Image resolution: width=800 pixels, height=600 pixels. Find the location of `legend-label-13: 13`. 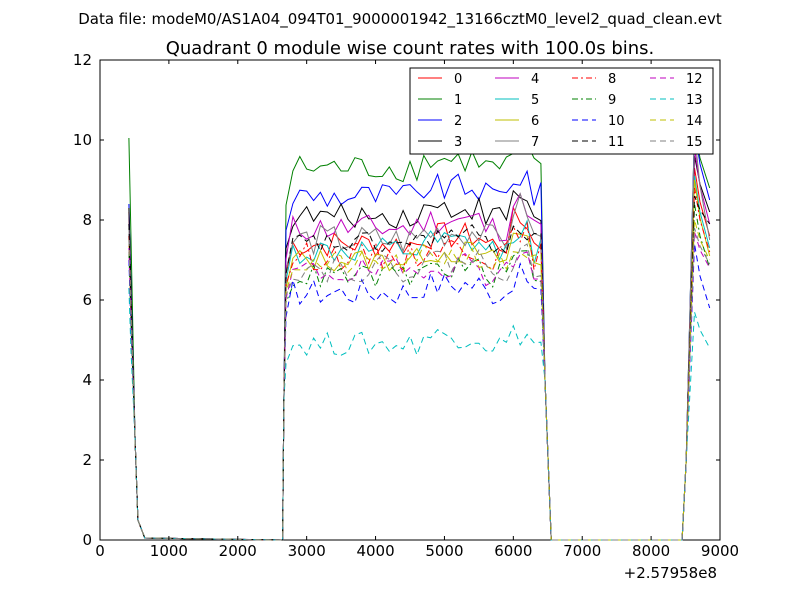

legend-label-13: 13 is located at coordinates (694, 100).